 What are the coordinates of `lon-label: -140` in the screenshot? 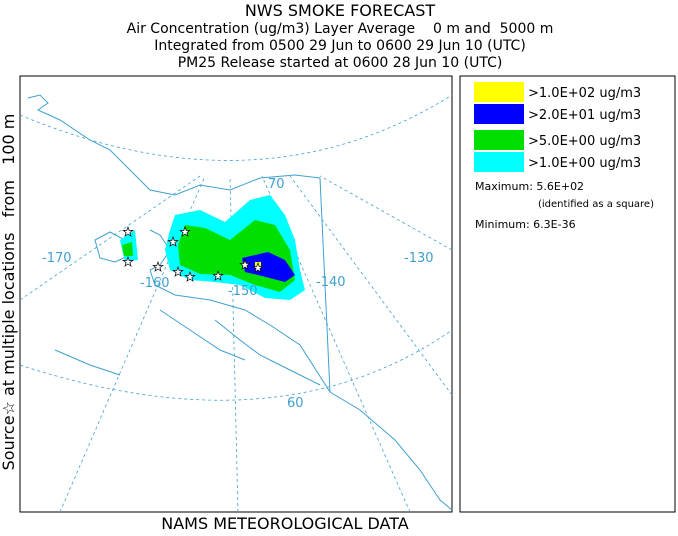 It's located at (331, 282).